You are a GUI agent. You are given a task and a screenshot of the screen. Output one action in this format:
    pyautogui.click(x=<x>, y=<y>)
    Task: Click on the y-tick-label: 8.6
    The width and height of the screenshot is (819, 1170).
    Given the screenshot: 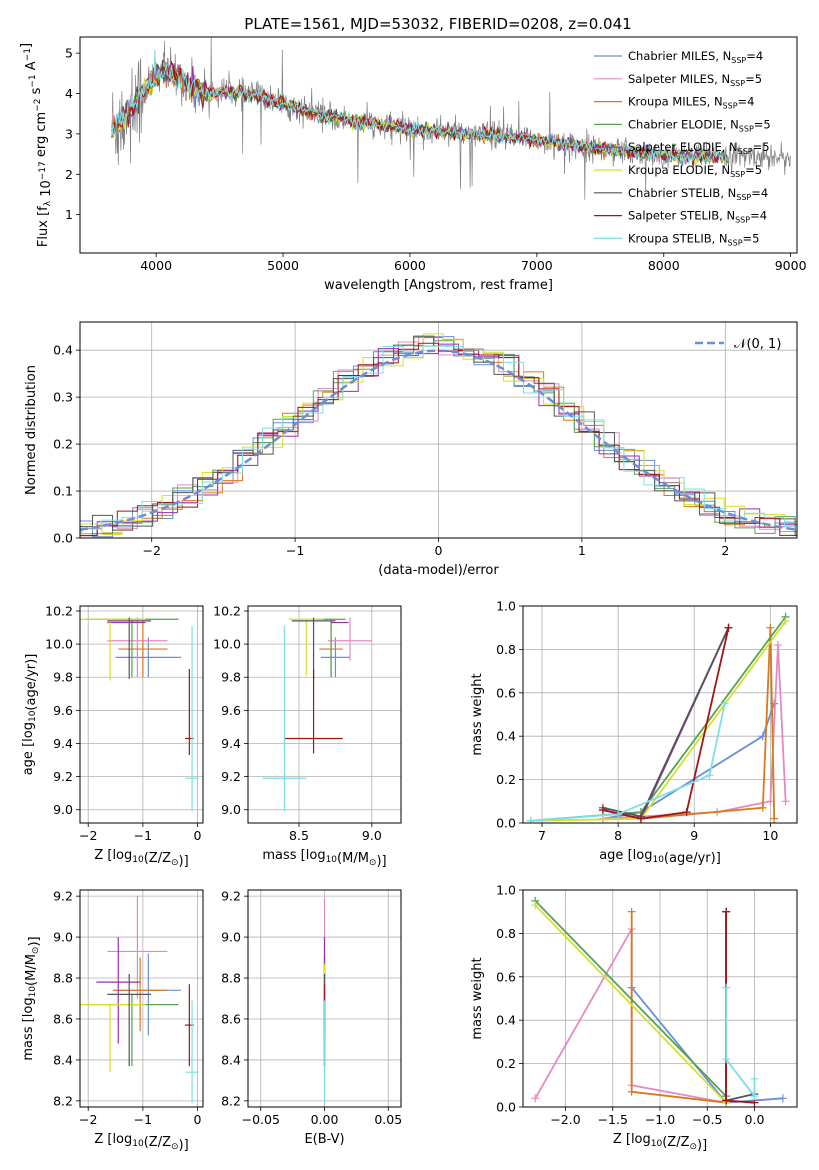 What is the action you would take?
    pyautogui.click(x=63, y=1018)
    